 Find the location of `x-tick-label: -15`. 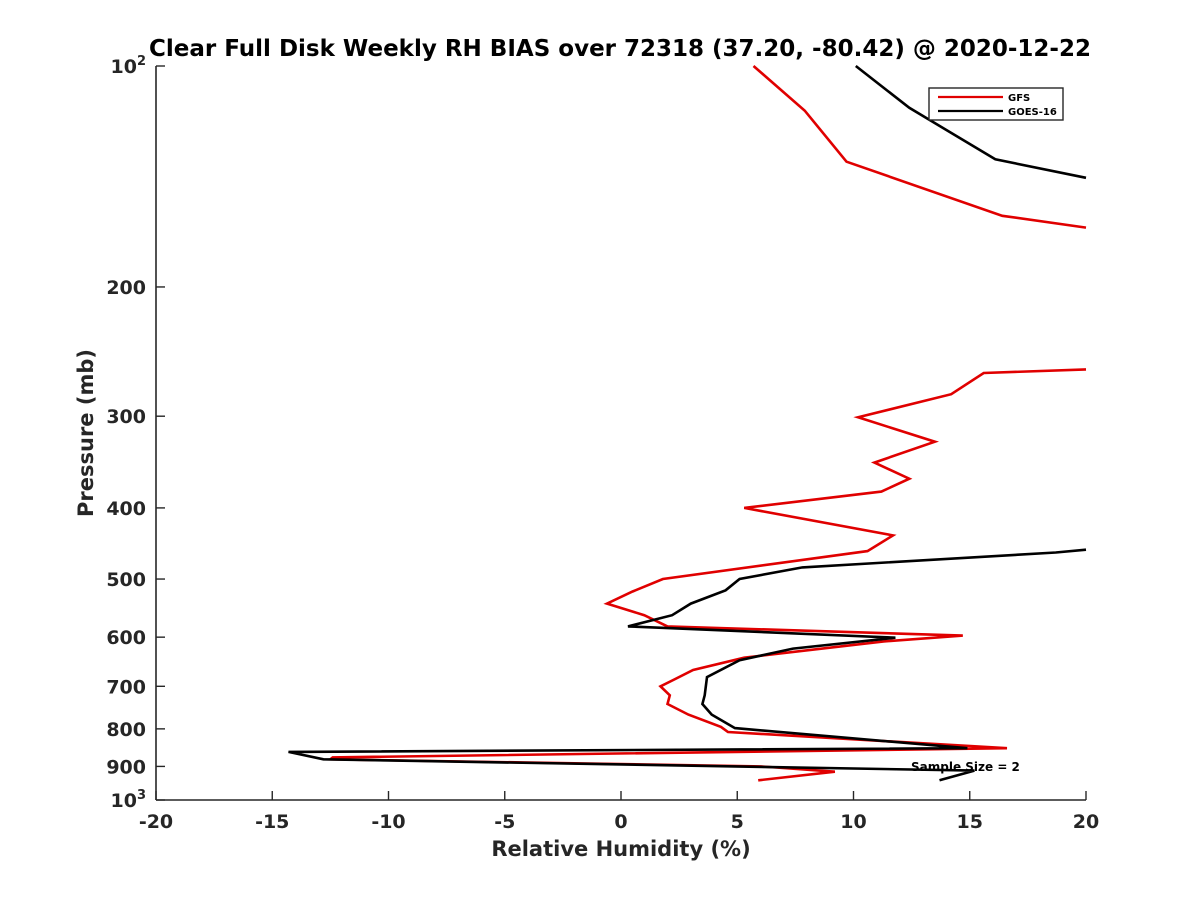

x-tick-label: -15 is located at coordinates (272, 822).